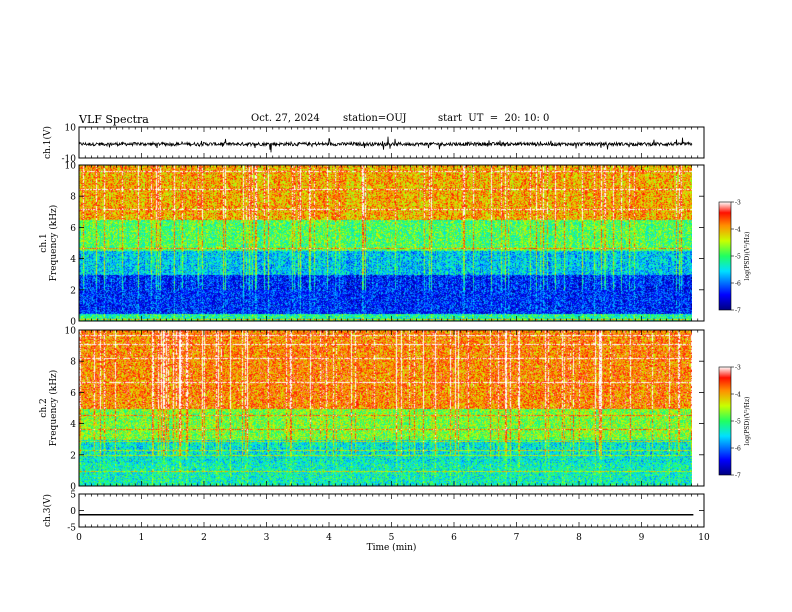  What do you see at coordinates (454, 538) in the screenshot?
I see `xtick-6: 6` at bounding box center [454, 538].